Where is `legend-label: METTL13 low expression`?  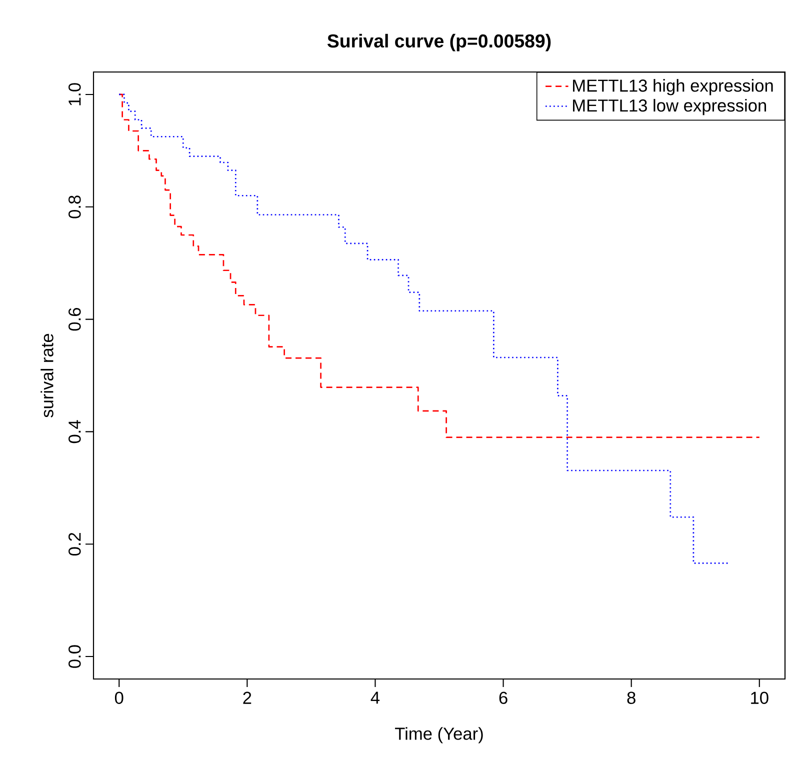
legend-label: METTL13 low expression is located at coordinates (669, 107).